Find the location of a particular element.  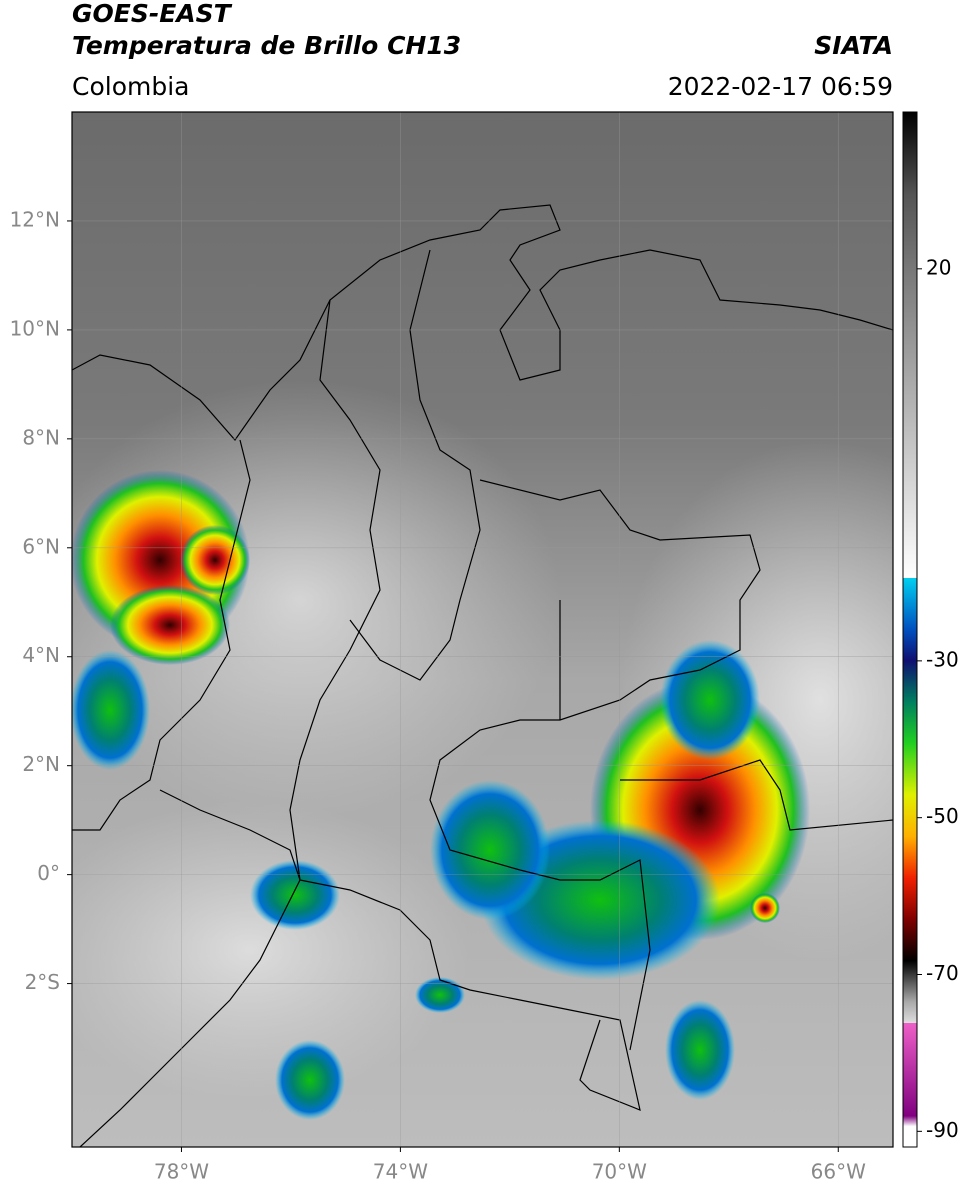

y-tick-label: 2°S is located at coordinates (42, 982).